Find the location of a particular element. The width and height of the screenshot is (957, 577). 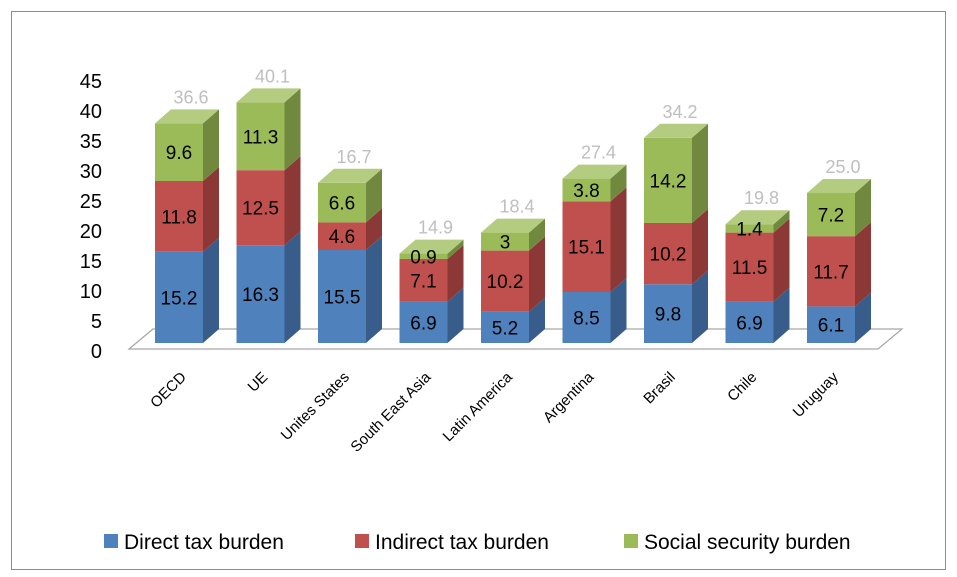

bar-stack: 6.9 11.5 1.4 19.8 is located at coordinates (757, 265).